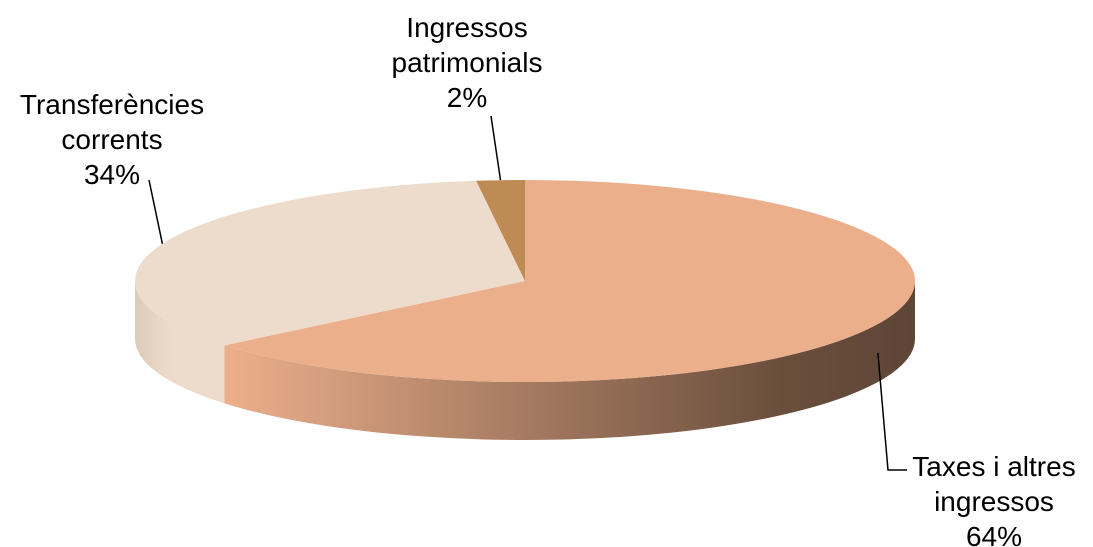  I want to click on data-label-transferencies: Transferències corrents 34%, so click(112, 139).